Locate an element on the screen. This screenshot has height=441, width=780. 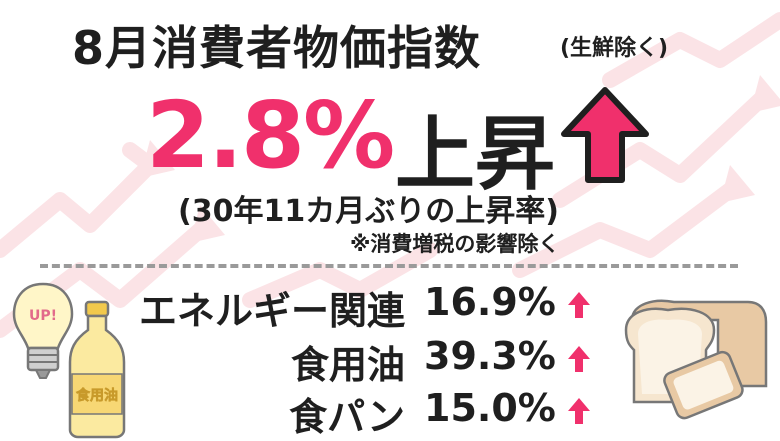
title-note: (生鮮除く) is located at coordinates (614, 48).